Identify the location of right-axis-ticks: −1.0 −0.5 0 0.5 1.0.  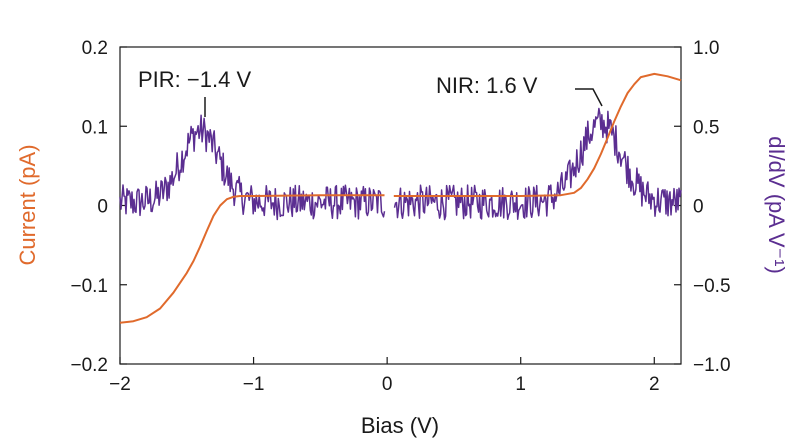
(702, 207).